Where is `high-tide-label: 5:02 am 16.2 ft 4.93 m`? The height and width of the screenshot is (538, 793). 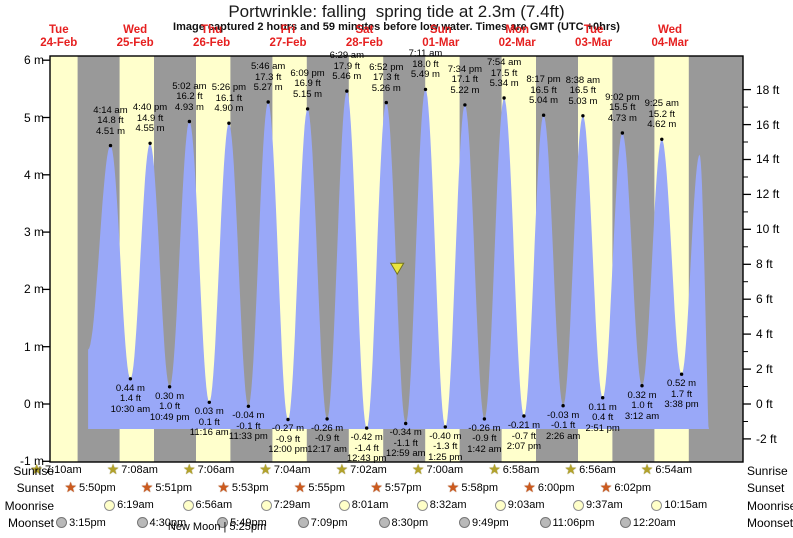
high-tide-label: 5:02 am 16.2 ft 4.93 m is located at coordinates (189, 96).